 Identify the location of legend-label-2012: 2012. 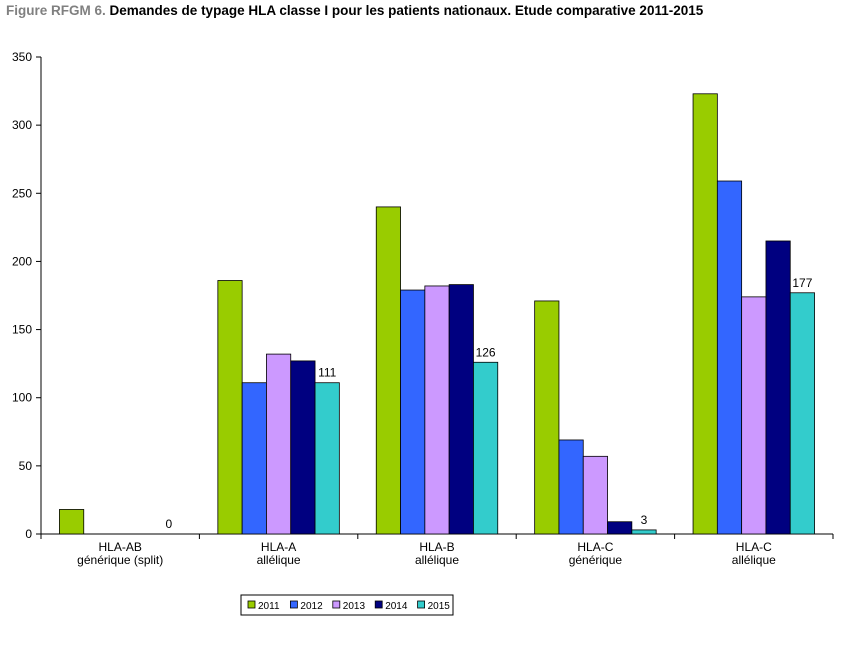
(311, 606).